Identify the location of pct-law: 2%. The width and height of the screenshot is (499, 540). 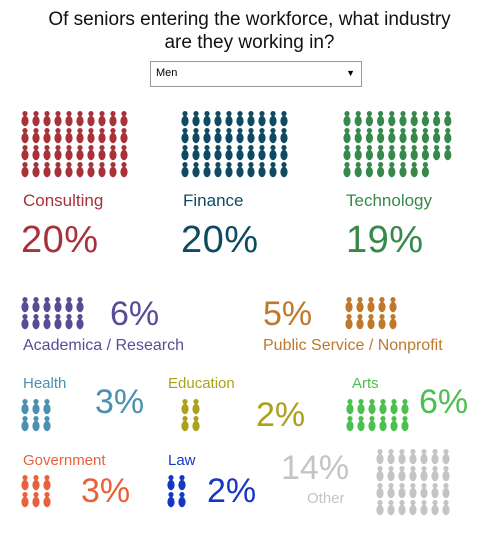
(232, 491).